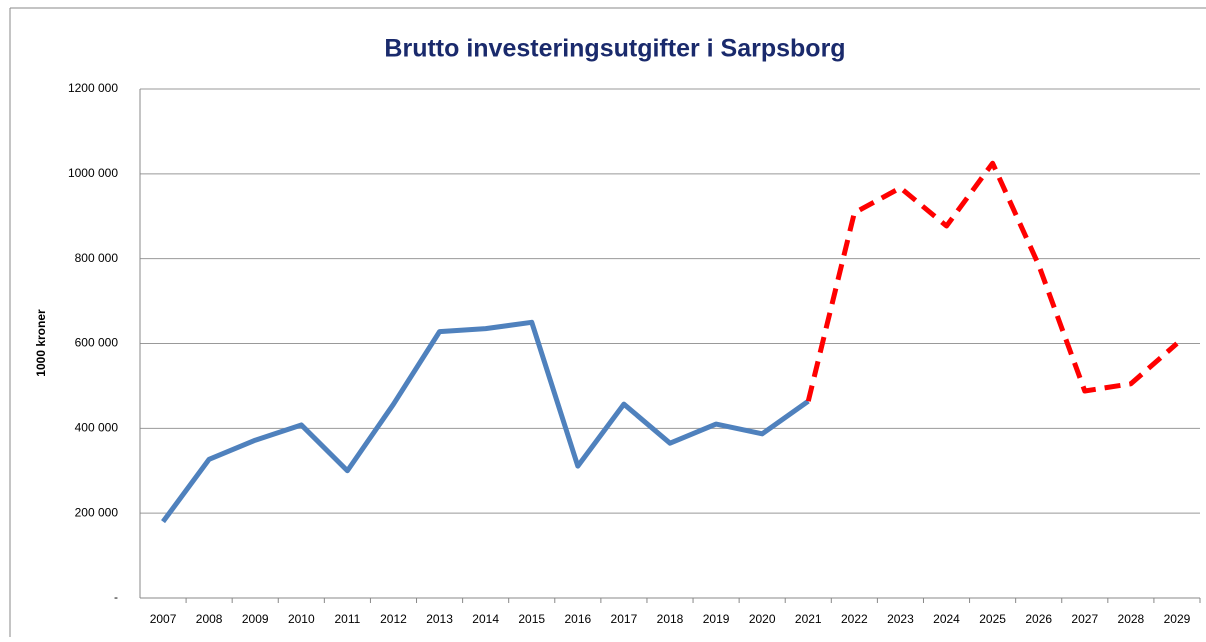 This screenshot has height=642, width=1206. What do you see at coordinates (946, 619) in the screenshot?
I see `x-tick-label: 2024` at bounding box center [946, 619].